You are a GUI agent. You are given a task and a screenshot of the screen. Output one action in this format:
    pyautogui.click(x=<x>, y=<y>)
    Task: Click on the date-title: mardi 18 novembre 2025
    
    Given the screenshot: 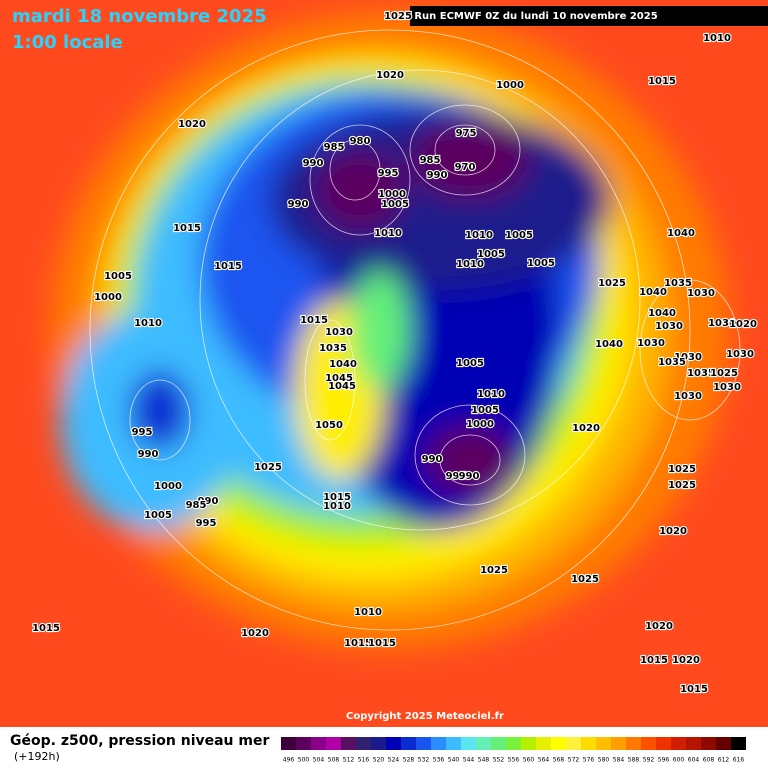 What is the action you would take?
    pyautogui.click(x=139, y=16)
    